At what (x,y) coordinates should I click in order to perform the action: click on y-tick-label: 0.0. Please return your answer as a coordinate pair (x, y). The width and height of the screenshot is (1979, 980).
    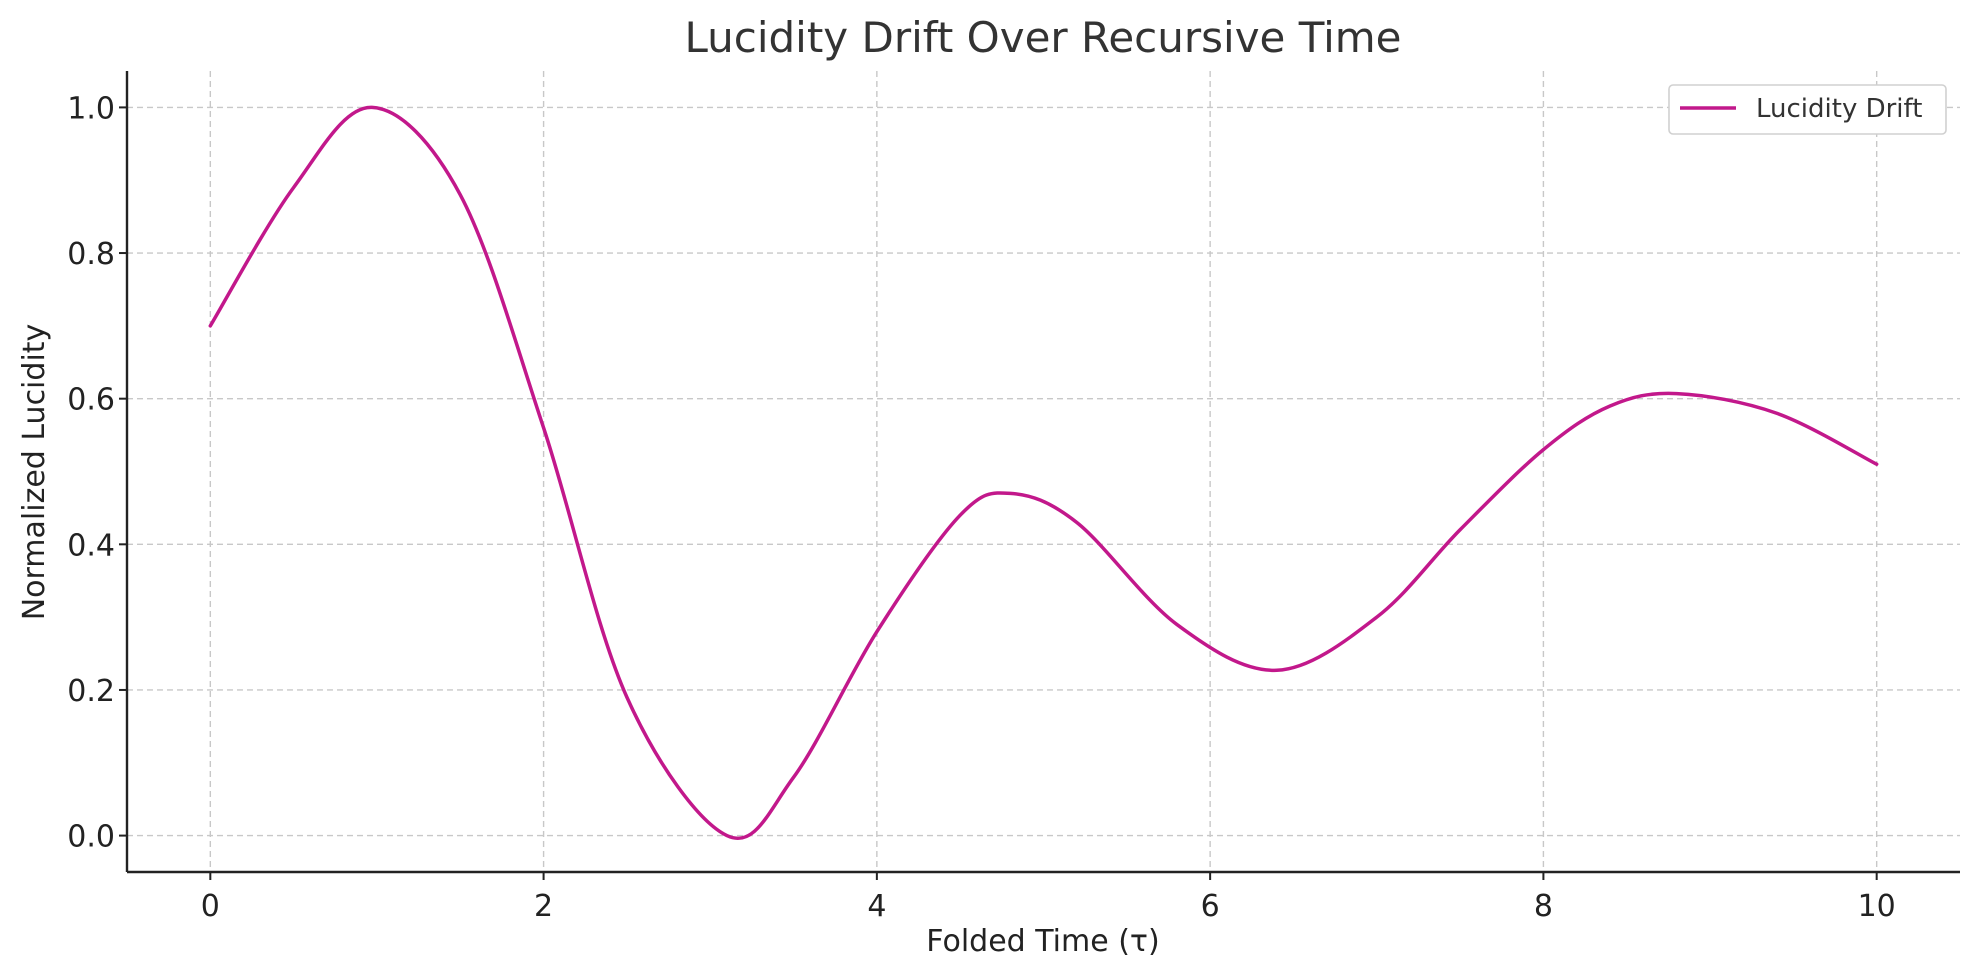
    Looking at the image, I should click on (91, 837).